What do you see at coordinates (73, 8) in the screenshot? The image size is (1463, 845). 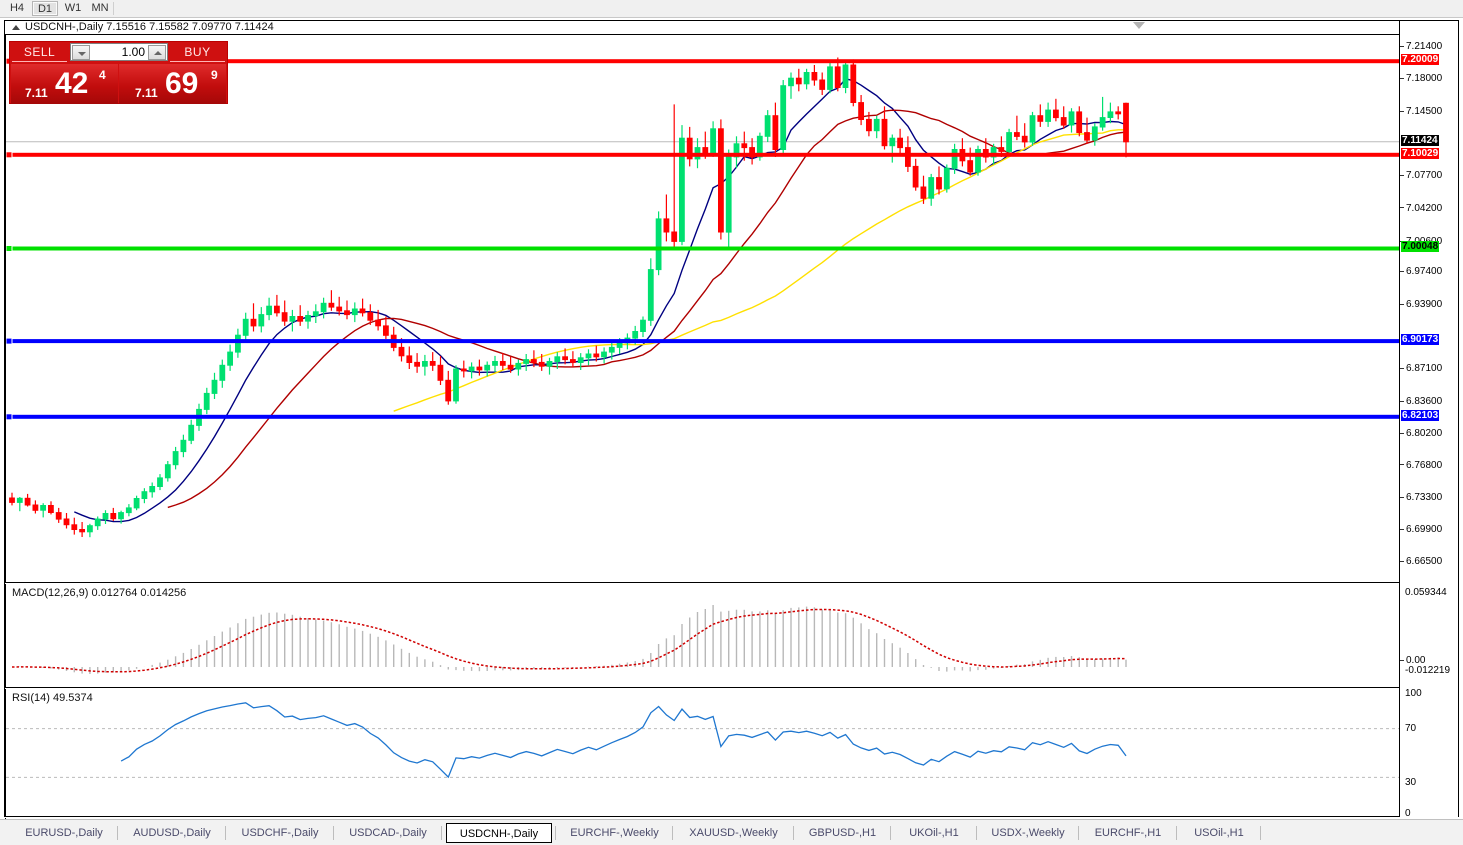 I see `timeframe-button-w1: W1` at bounding box center [73, 8].